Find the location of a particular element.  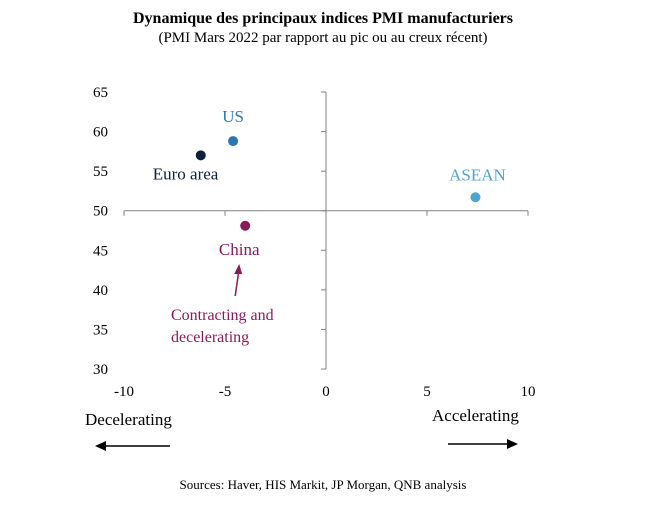

y-tick-label: 50 is located at coordinates (100, 212).